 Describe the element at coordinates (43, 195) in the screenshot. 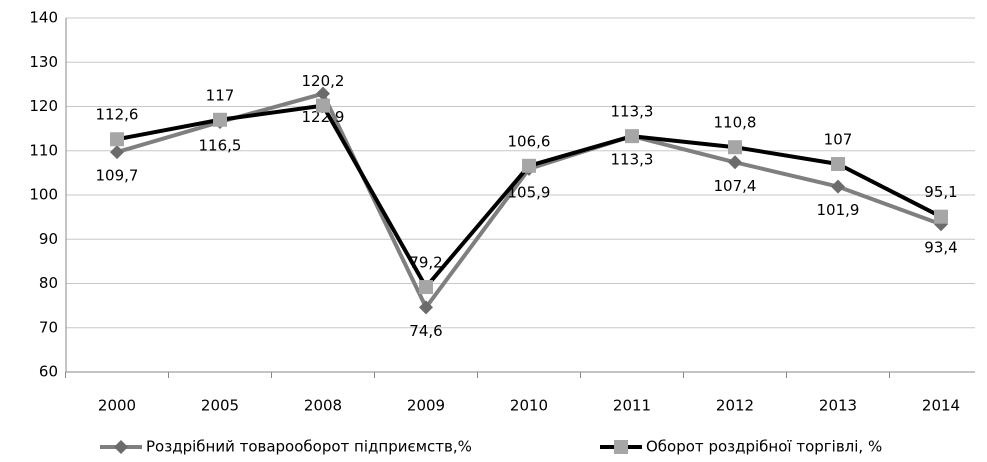

I see `y-tick-label: 100` at that location.